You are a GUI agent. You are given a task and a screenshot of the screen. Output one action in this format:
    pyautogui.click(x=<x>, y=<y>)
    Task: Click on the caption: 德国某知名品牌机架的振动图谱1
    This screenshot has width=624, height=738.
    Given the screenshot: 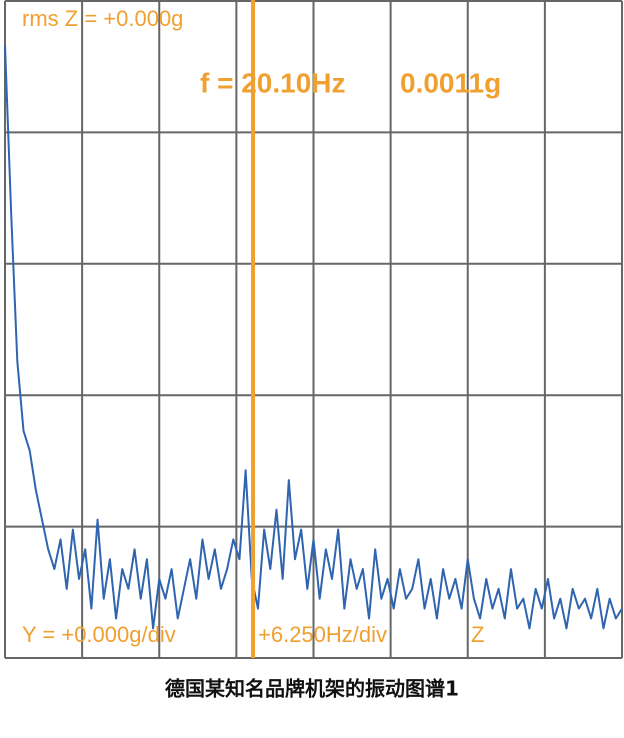 What is the action you would take?
    pyautogui.click(x=312, y=689)
    